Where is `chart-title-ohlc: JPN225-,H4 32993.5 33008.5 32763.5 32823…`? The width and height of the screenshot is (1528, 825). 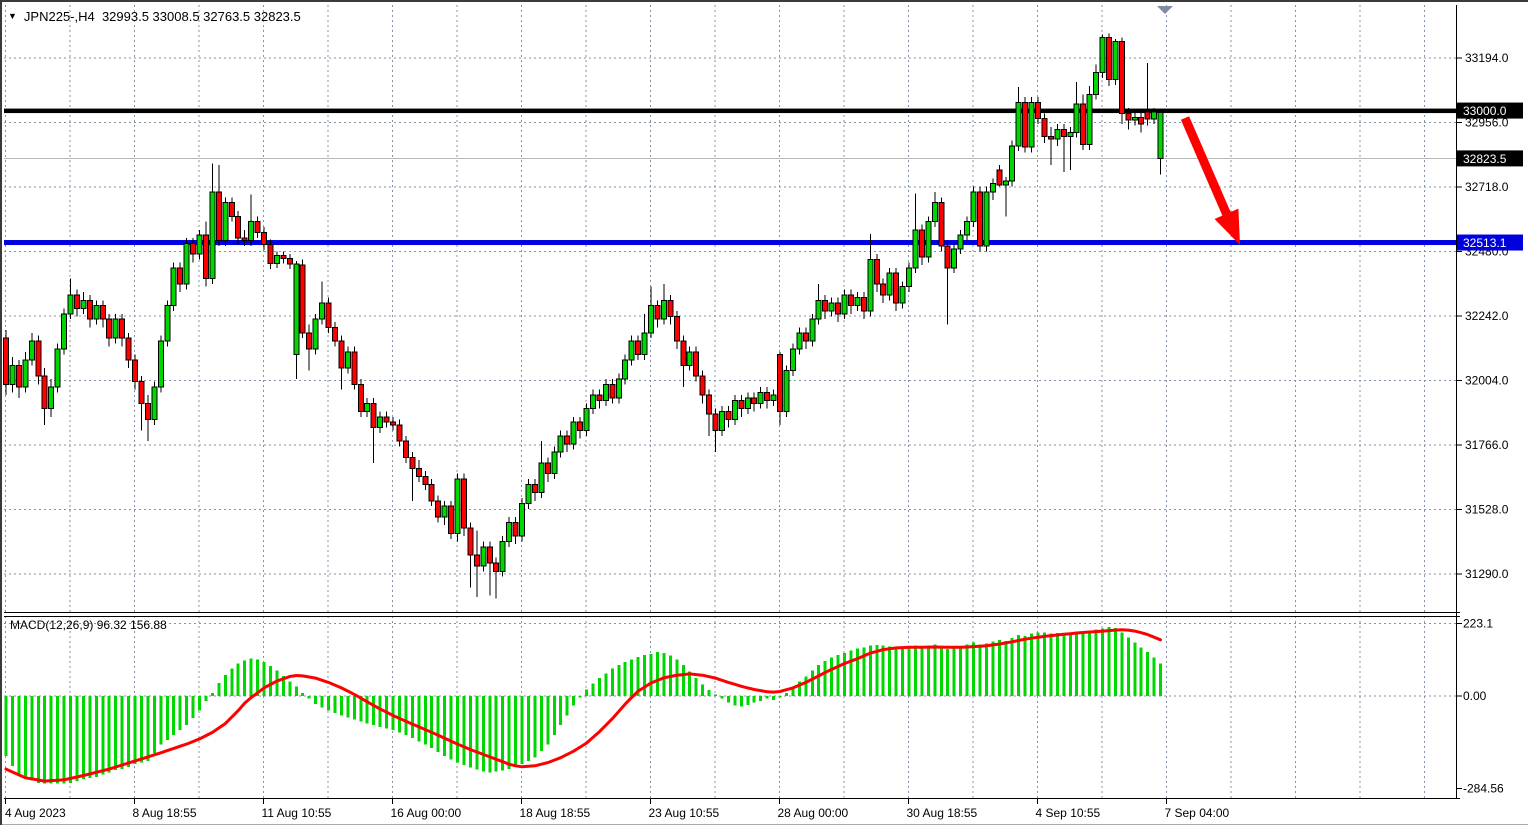 chart-title-ohlc: JPN225-,H4 32993.5 33008.5 32763.5 32823… is located at coordinates (162, 16).